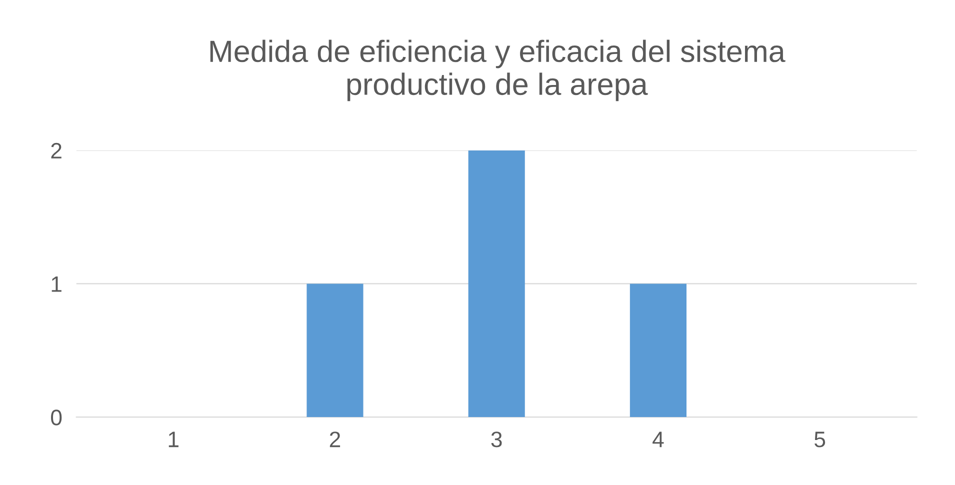 Image resolution: width=955 pixels, height=485 pixels. Describe the element at coordinates (335, 440) in the screenshot. I see `x-tick-label: 2` at that location.